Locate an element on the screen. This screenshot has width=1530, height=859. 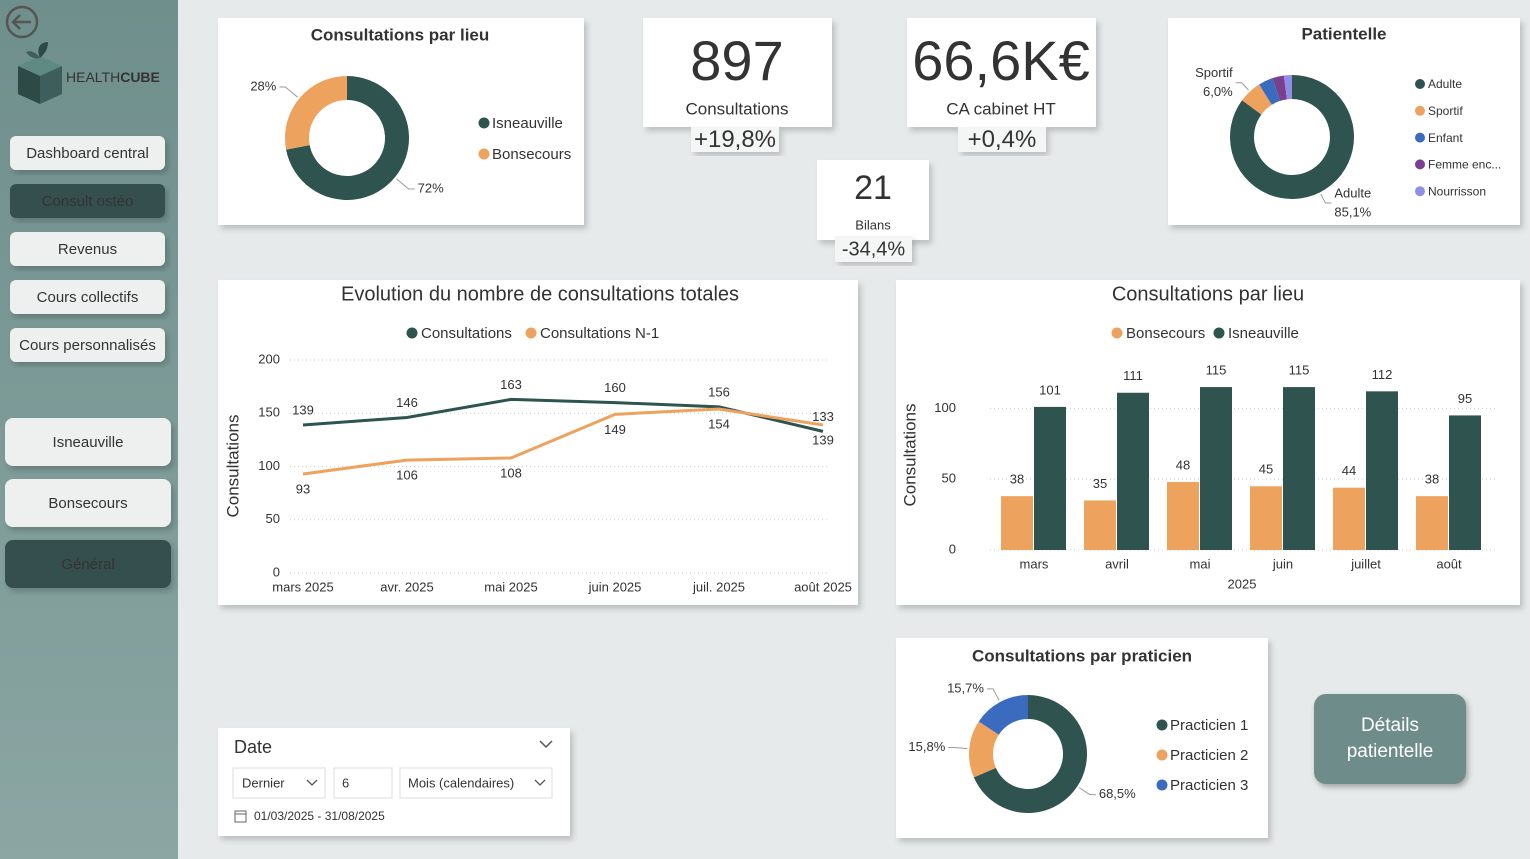
x-tick-label: avril is located at coordinates (1117, 563).